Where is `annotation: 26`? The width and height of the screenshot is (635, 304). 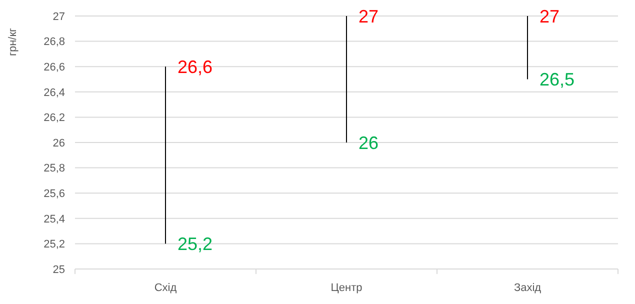
annotation: 26 is located at coordinates (368, 142).